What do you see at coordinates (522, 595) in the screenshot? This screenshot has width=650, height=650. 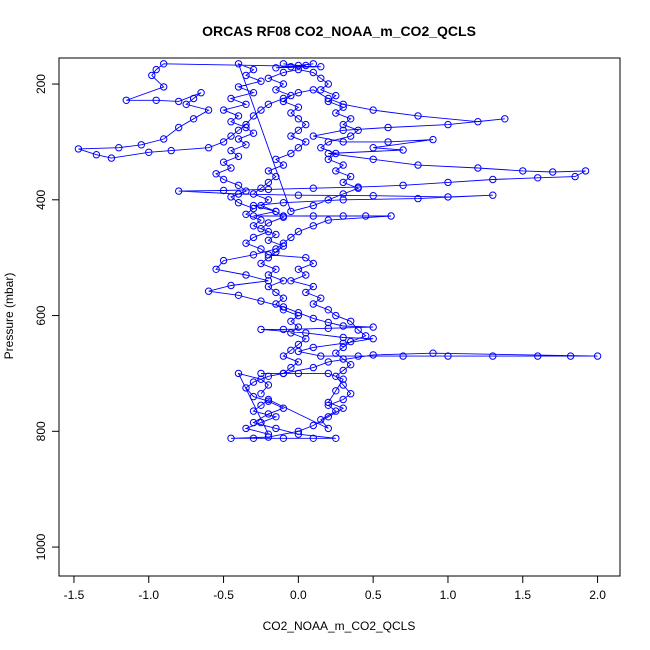 I see `x-tick-label: 1.5` at bounding box center [522, 595].